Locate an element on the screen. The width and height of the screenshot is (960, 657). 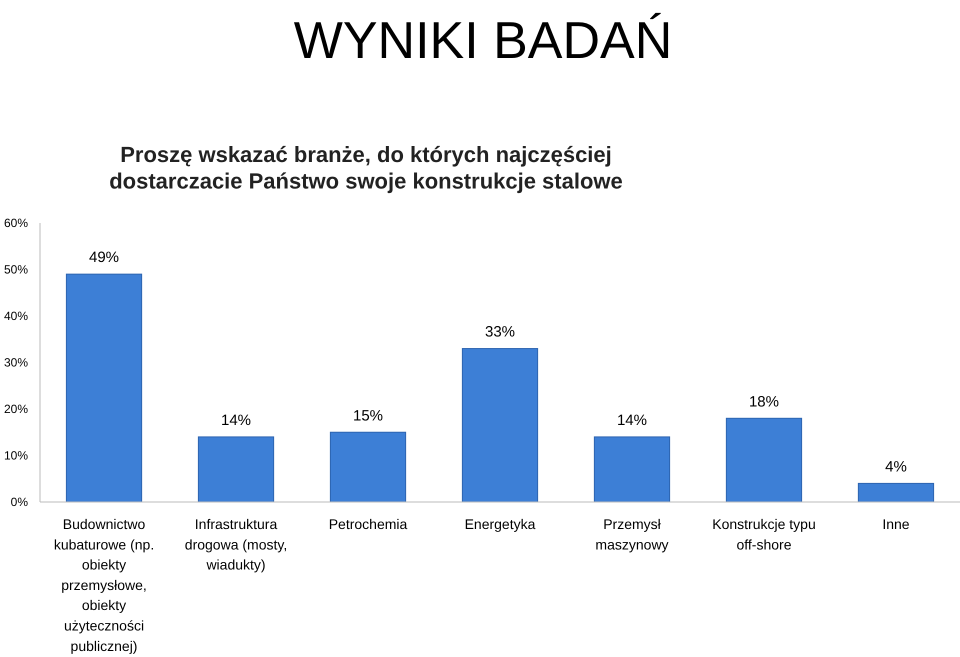
data-label: 49% is located at coordinates (104, 257).